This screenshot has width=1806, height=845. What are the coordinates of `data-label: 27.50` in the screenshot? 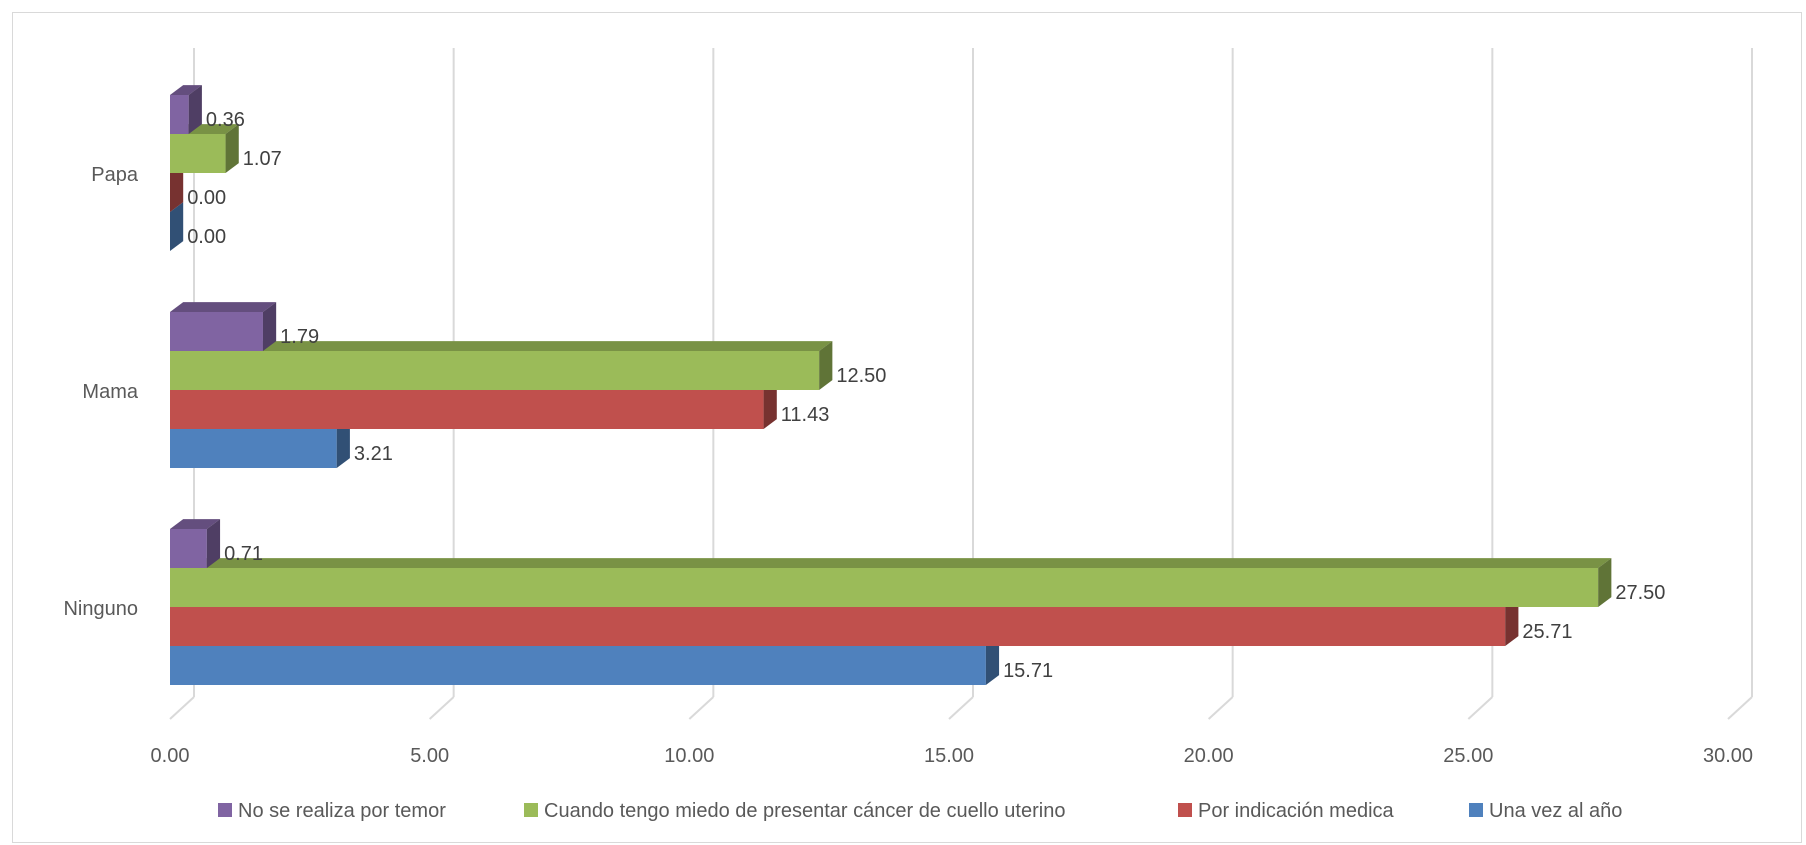 It's located at (1640, 593).